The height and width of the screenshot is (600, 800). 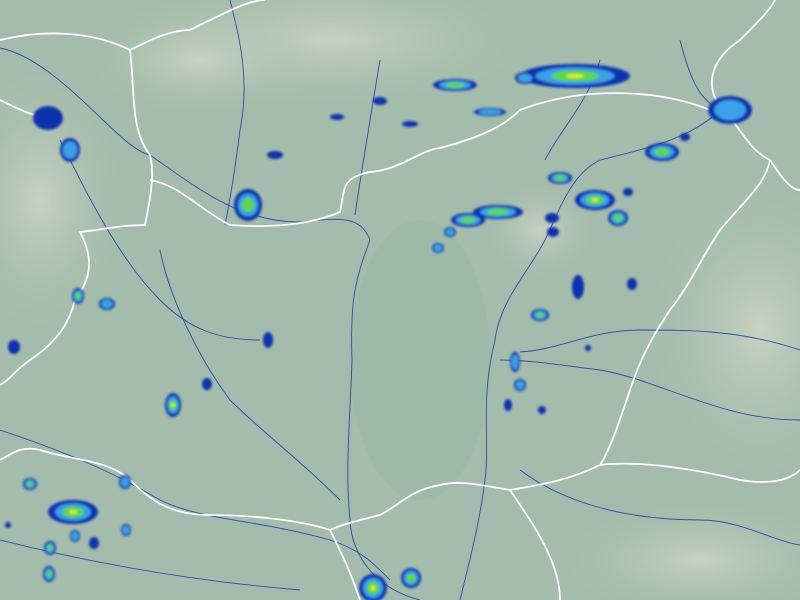 I want to click on river-koros, so click(x=659, y=341).